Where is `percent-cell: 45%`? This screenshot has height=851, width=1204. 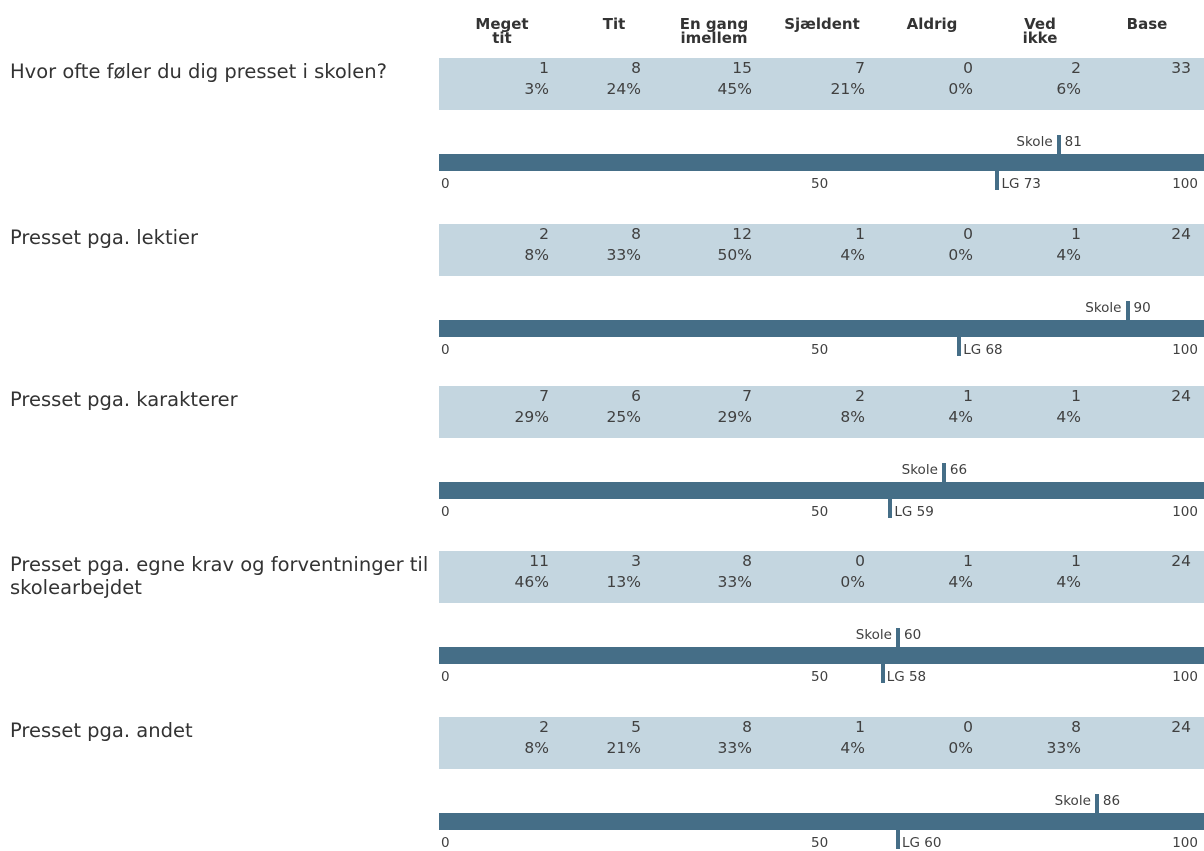
percent-cell: 45% is located at coordinates (734, 89).